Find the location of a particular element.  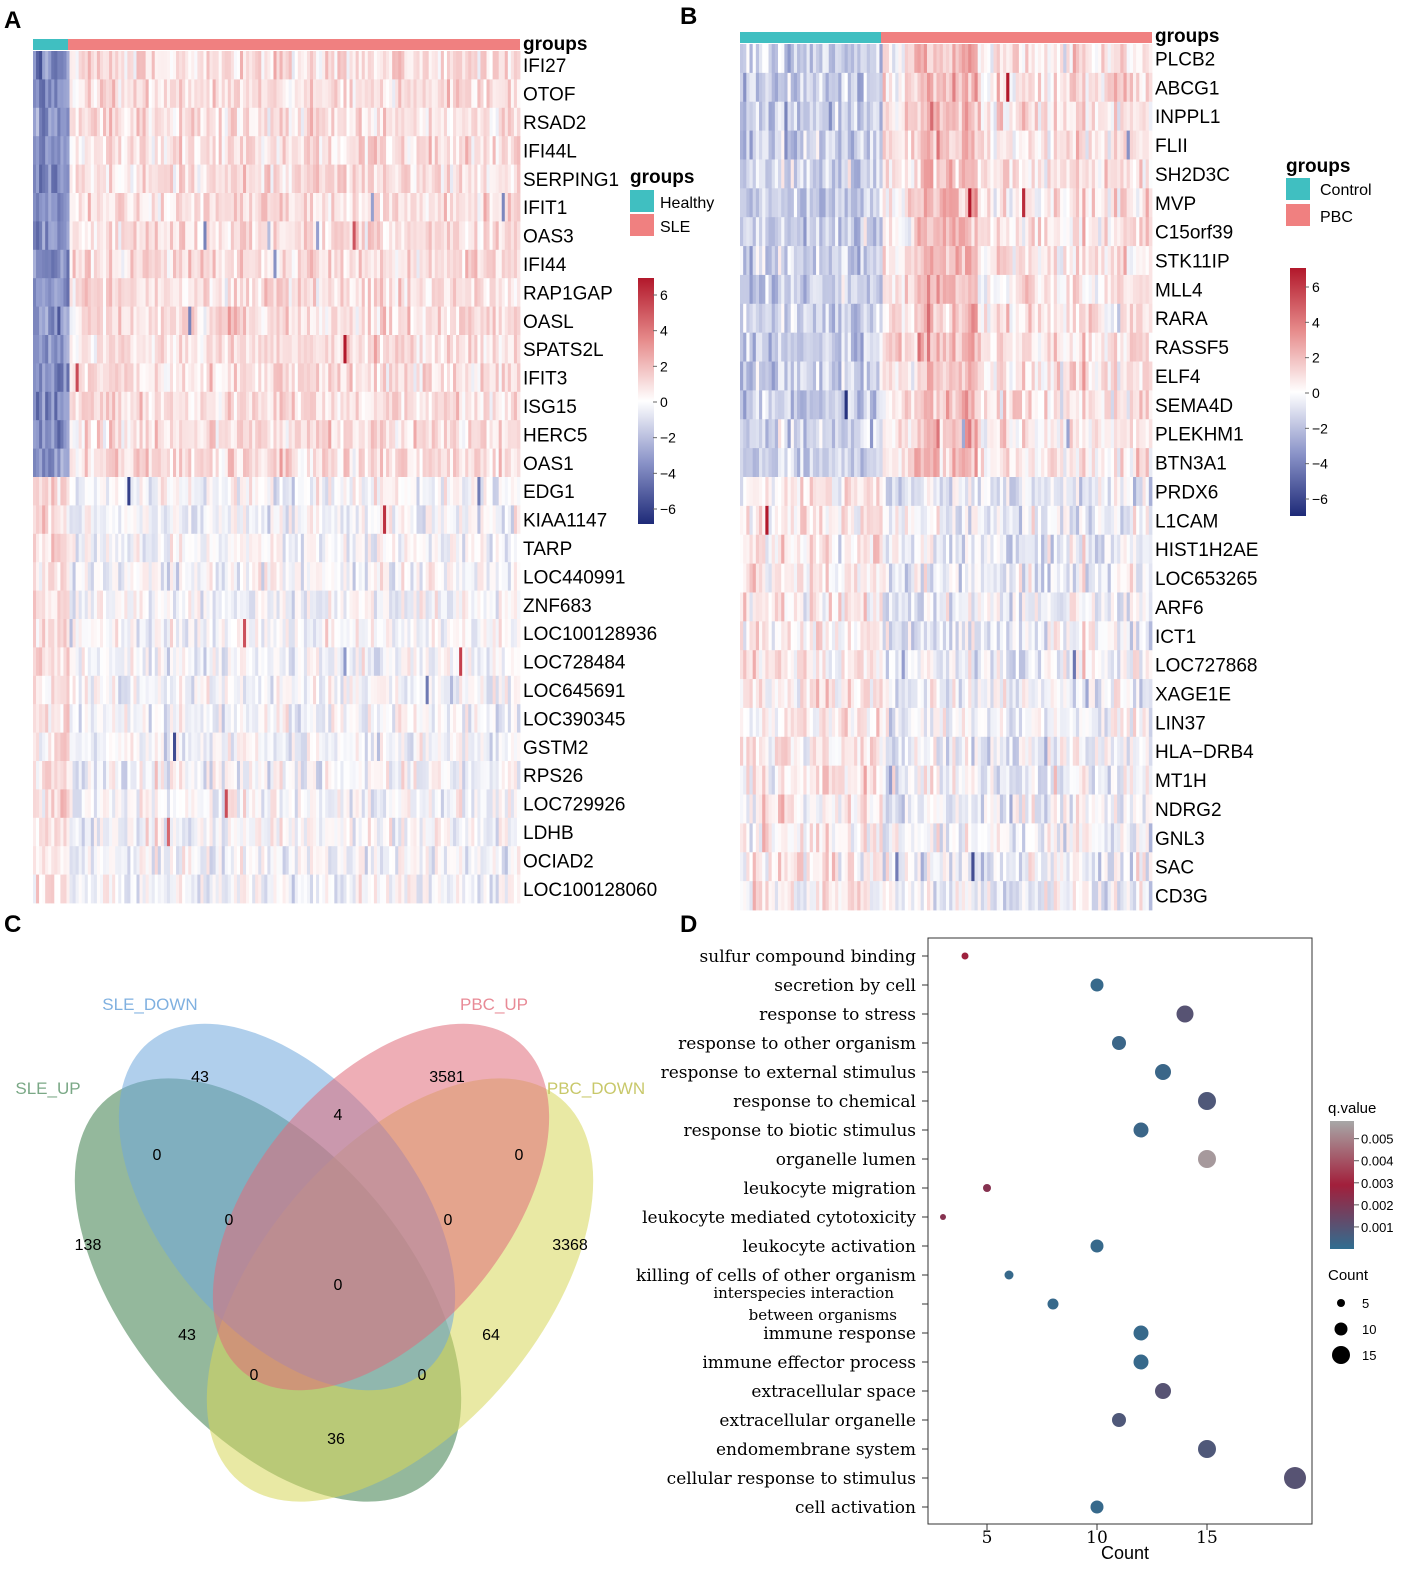

heatmap-b-cell is located at coordinates (878, 59).